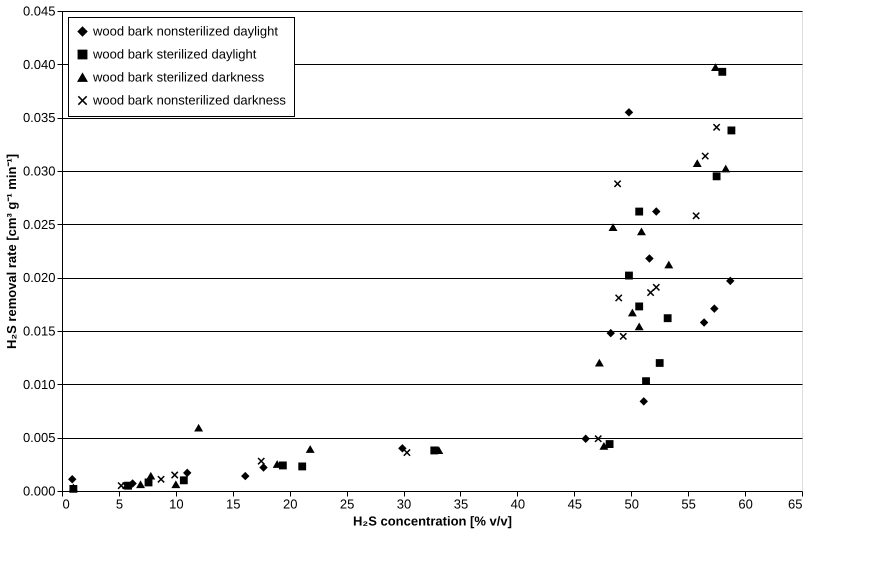  I want to click on y-axis-title: H₂S removal rate [cm³ g⁻¹ min⁻¹], so click(11, 252).